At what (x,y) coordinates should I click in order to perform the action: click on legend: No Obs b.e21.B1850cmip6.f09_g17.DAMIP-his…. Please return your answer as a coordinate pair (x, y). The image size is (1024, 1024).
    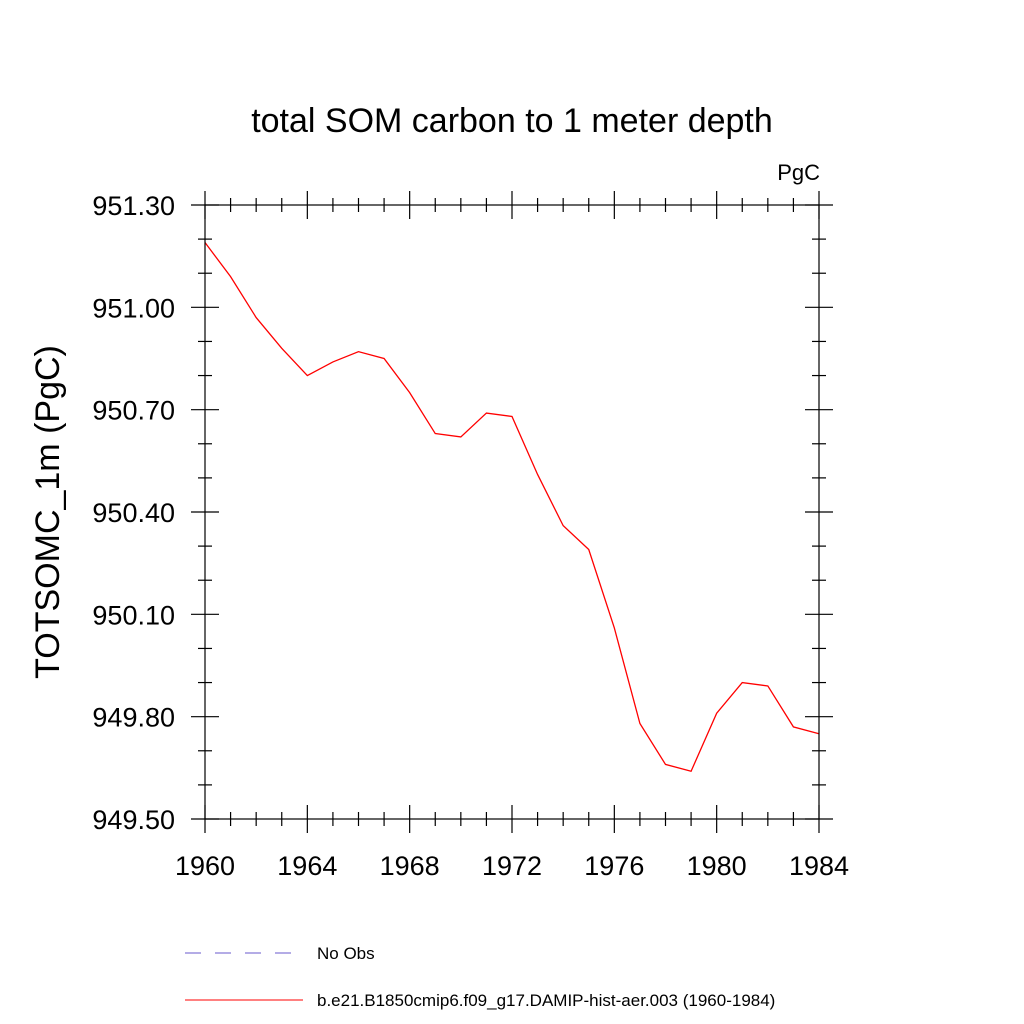
    Looking at the image, I should click on (480, 977).